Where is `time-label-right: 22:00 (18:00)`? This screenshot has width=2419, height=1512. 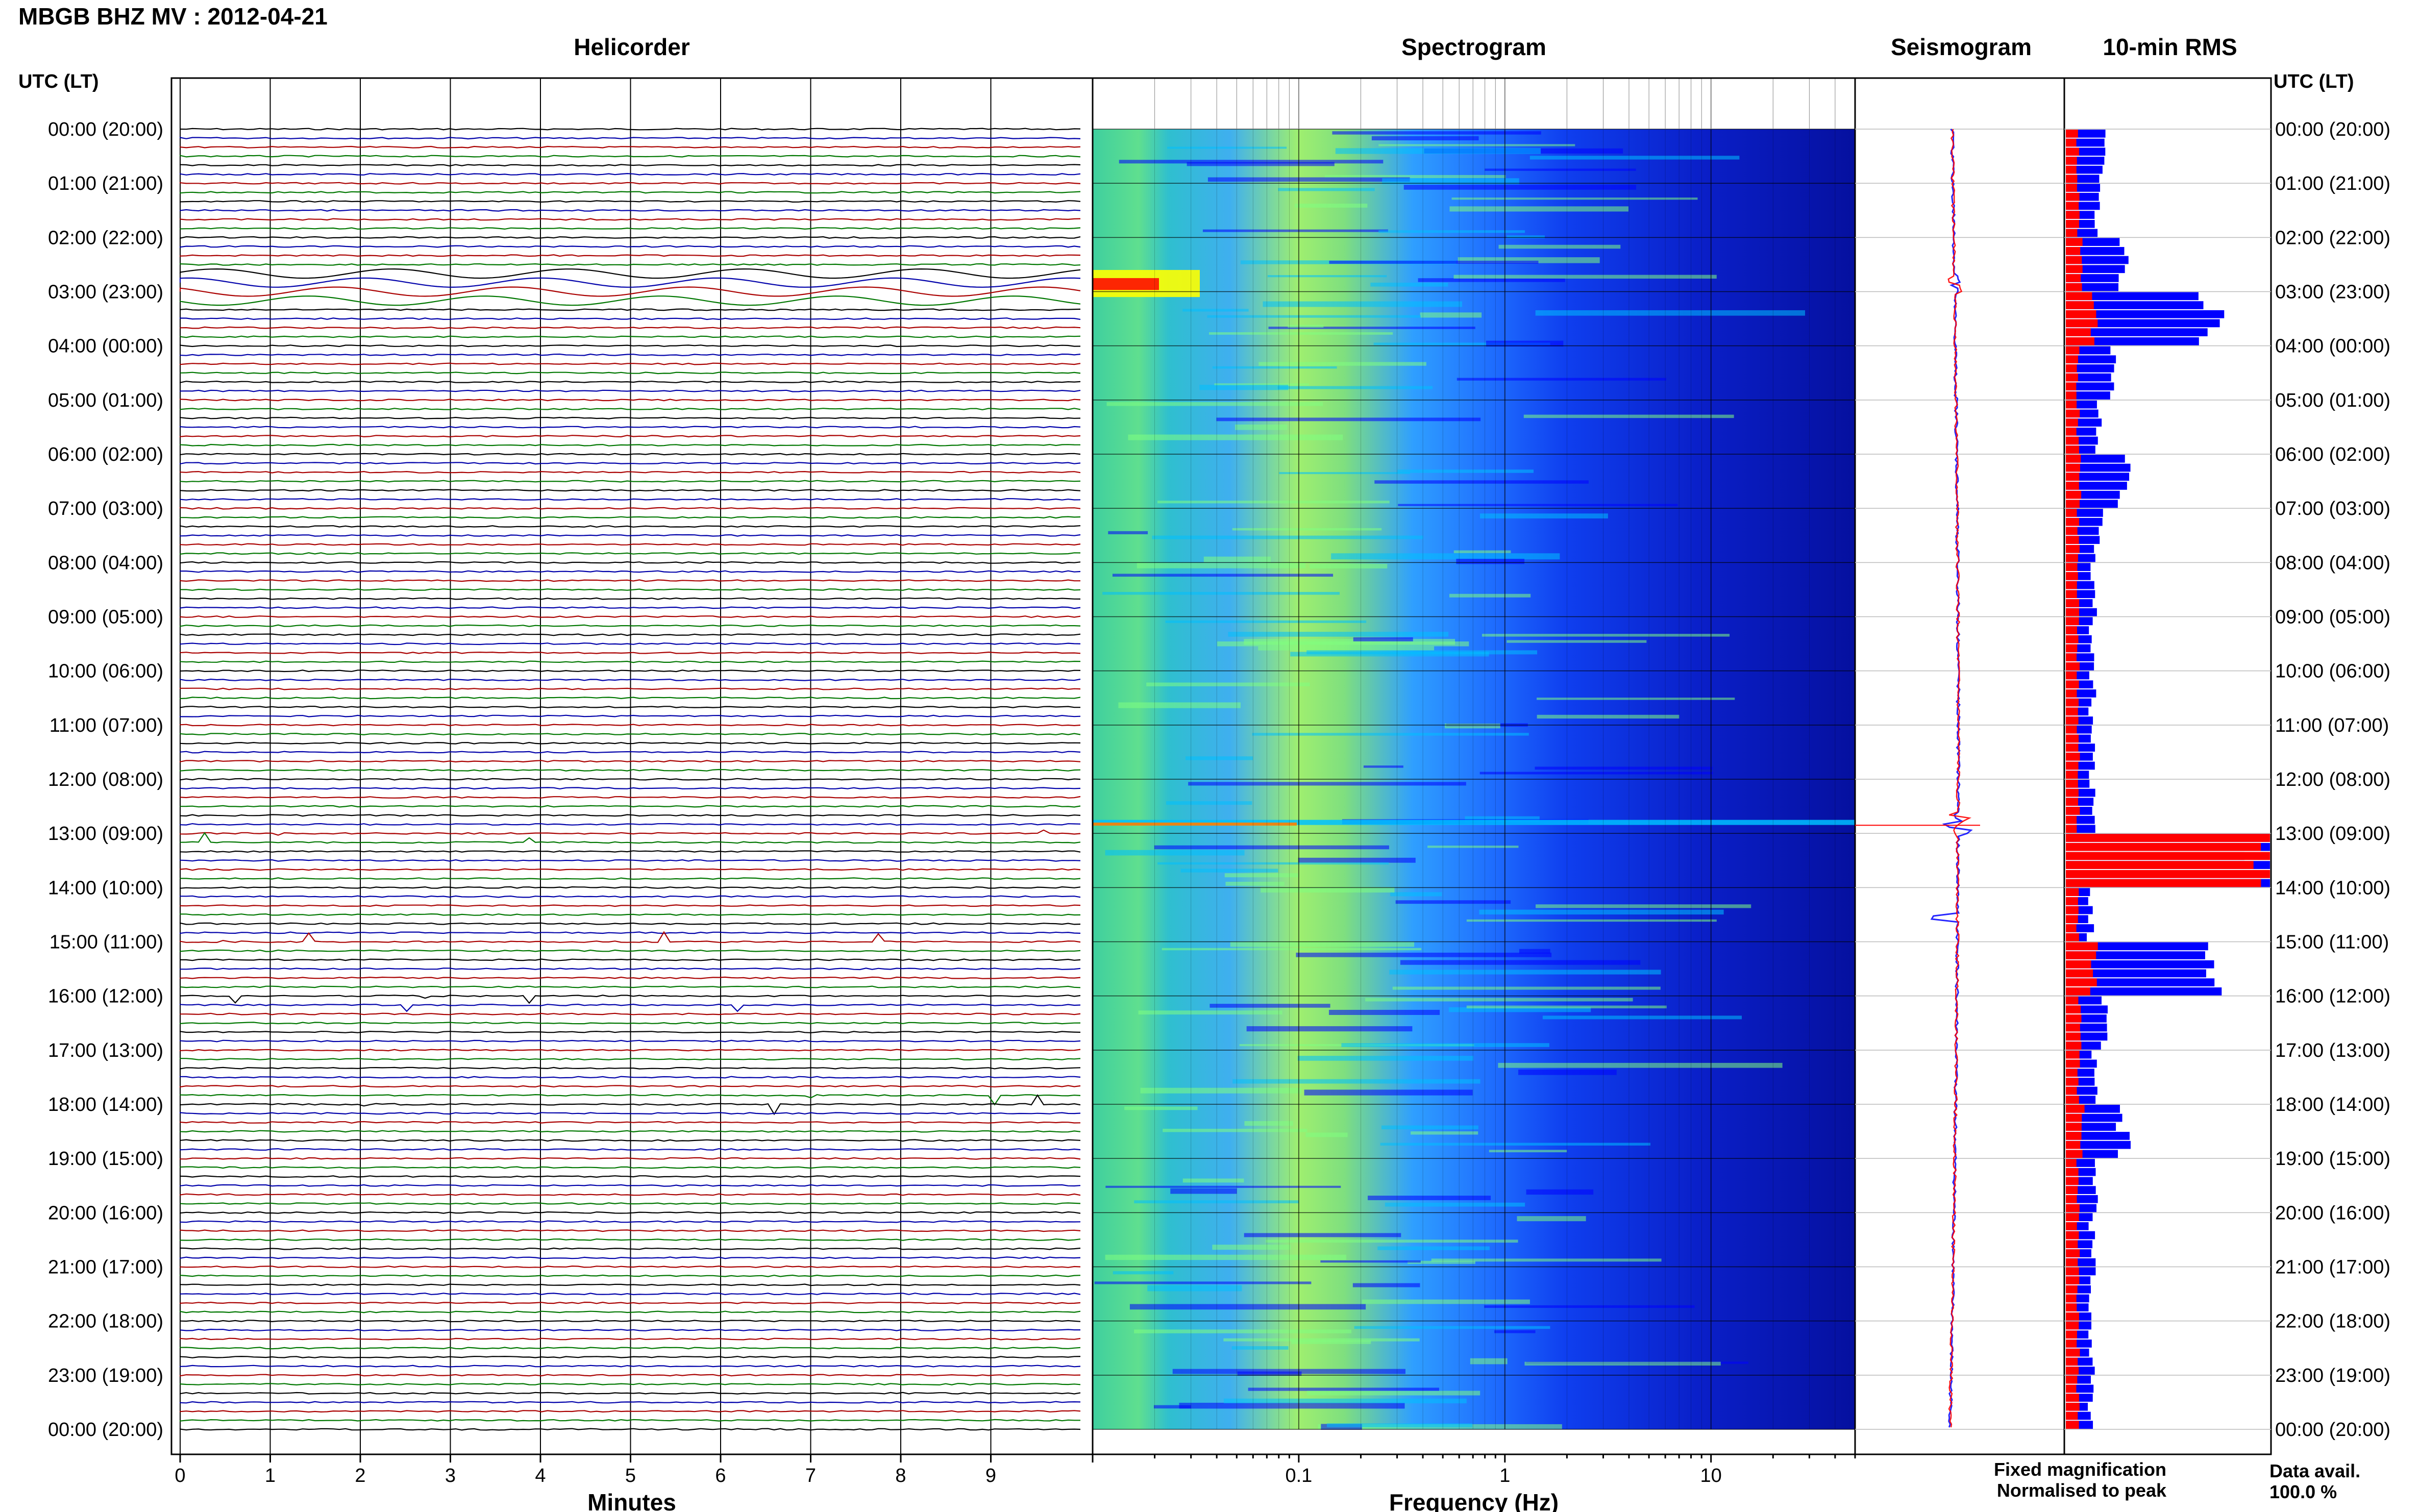 time-label-right: 22:00 (18:00) is located at coordinates (2332, 1321).